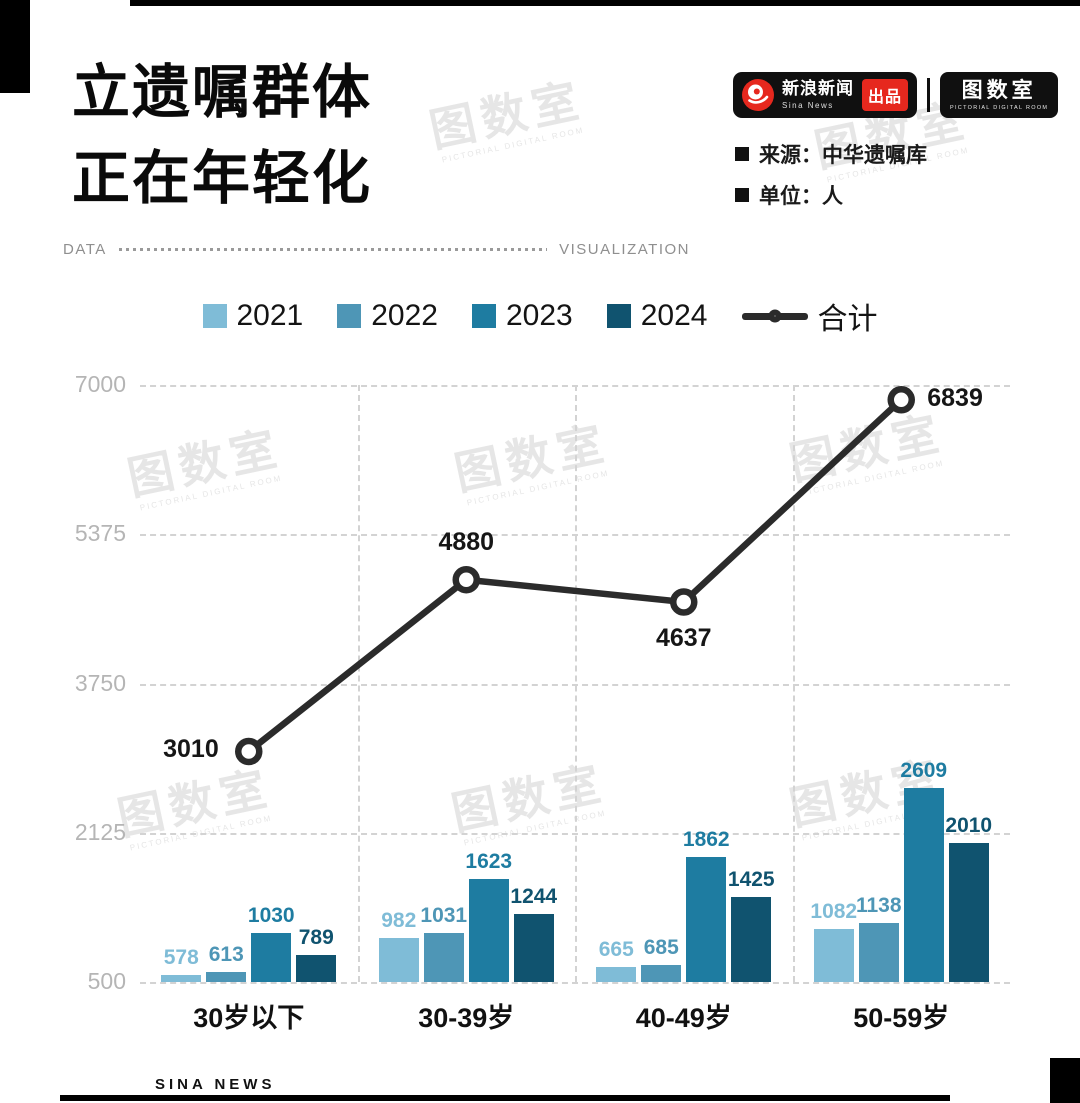 The height and width of the screenshot is (1103, 1080). I want to click on source-label: 来源：中华遗嘱库, so click(843, 155).